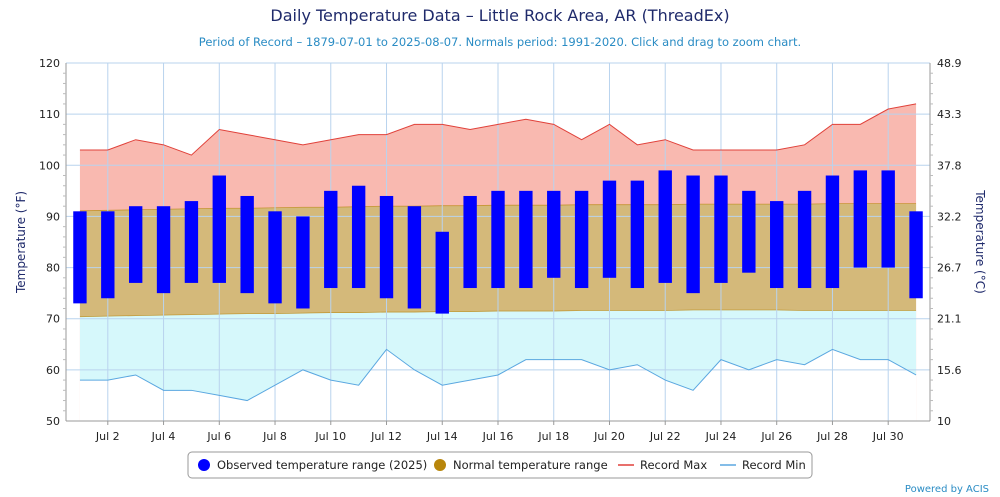 The image size is (1000, 497). I want to click on y-axis-title-left: Temperature (°F), so click(21, 242).